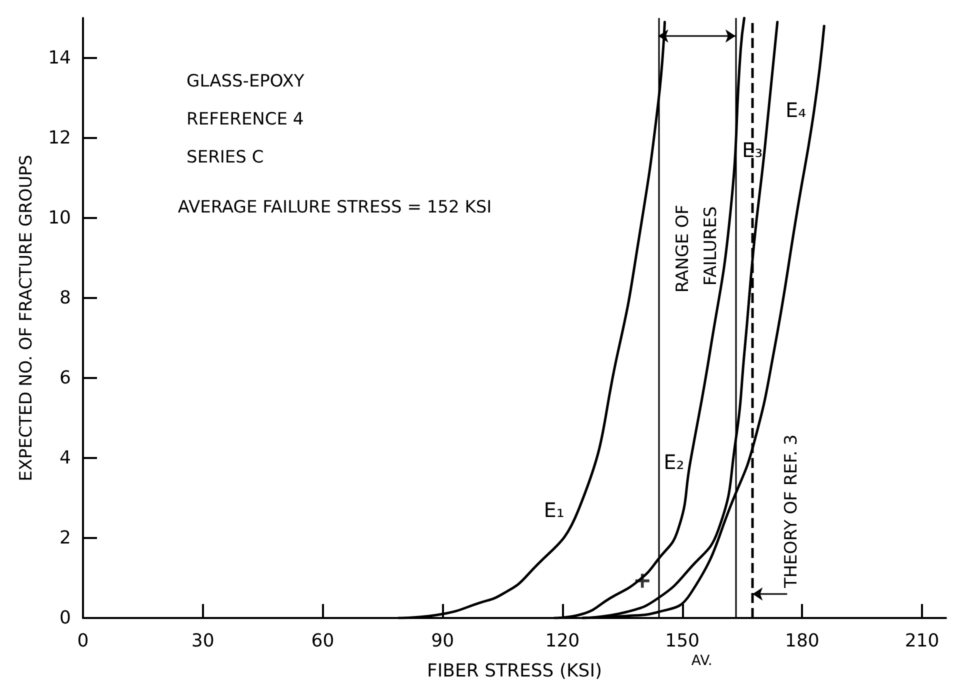 This screenshot has width=964, height=694. I want to click on x-tick-label: 180, so click(802, 641).